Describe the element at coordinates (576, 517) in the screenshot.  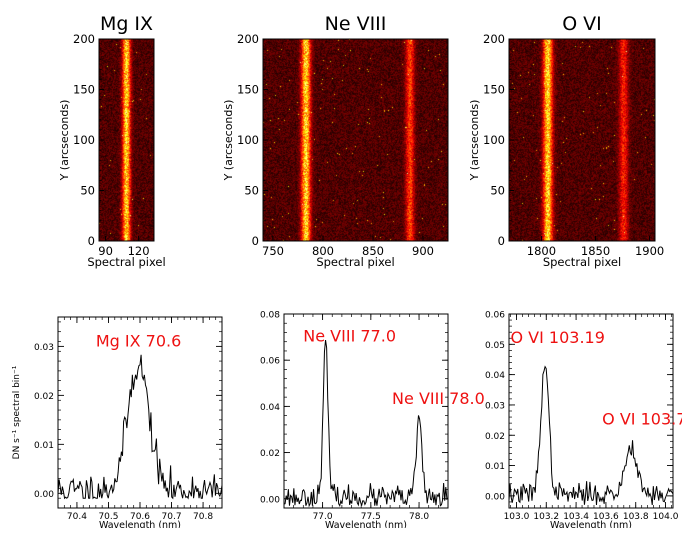
I see `x-tick-label: 103.4` at that location.